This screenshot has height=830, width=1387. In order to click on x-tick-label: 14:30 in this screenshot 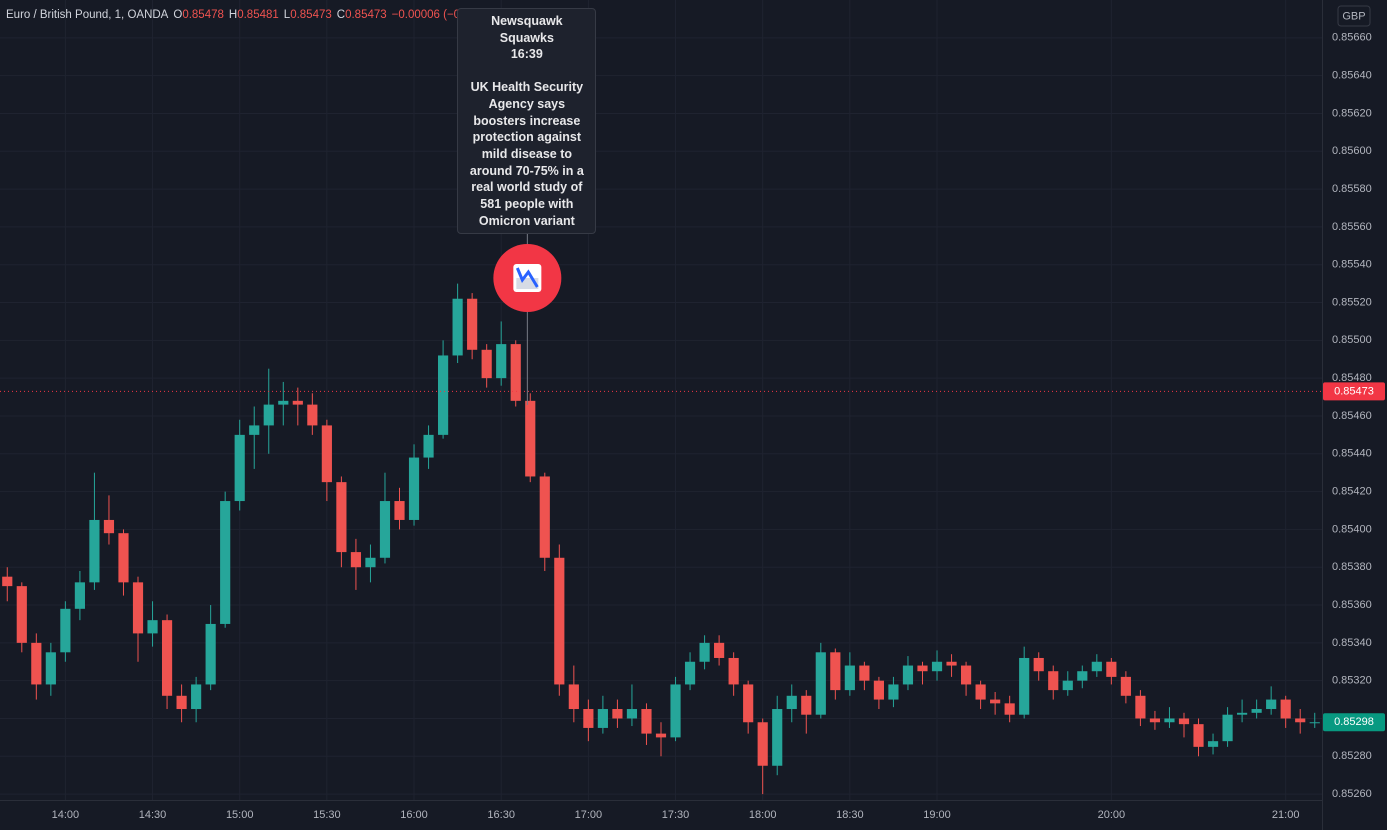, I will do `click(153, 815)`.